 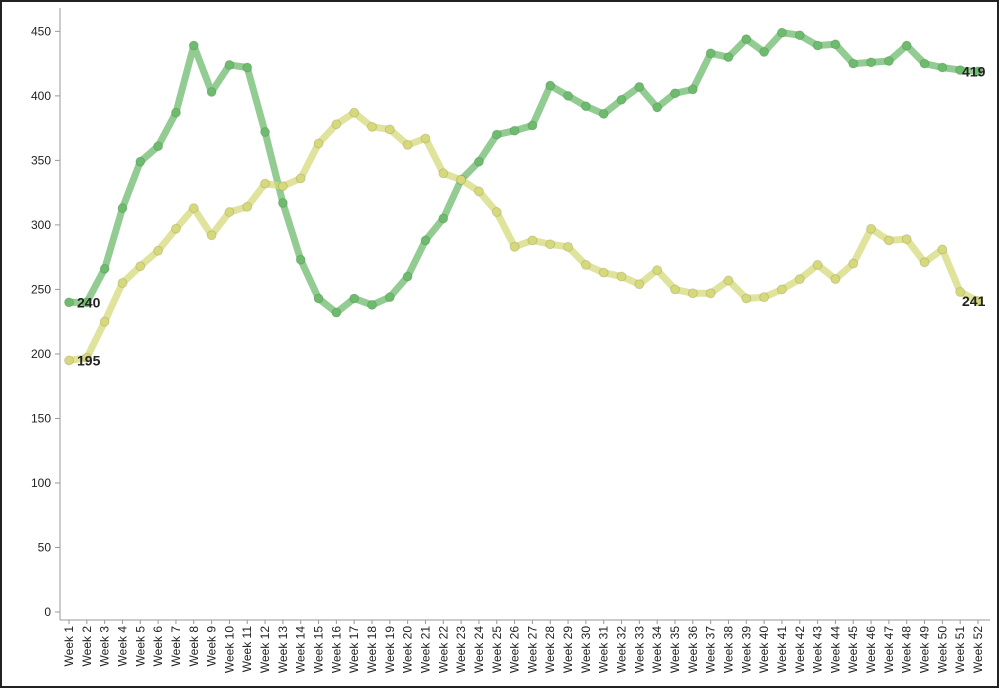 What do you see at coordinates (515, 649) in the screenshot?
I see `x-tick-label: Week 26` at bounding box center [515, 649].